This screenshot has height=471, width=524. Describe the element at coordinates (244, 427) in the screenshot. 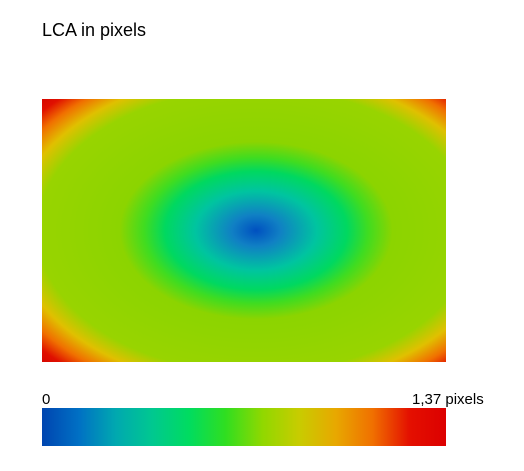

I see `colorbar` at that location.